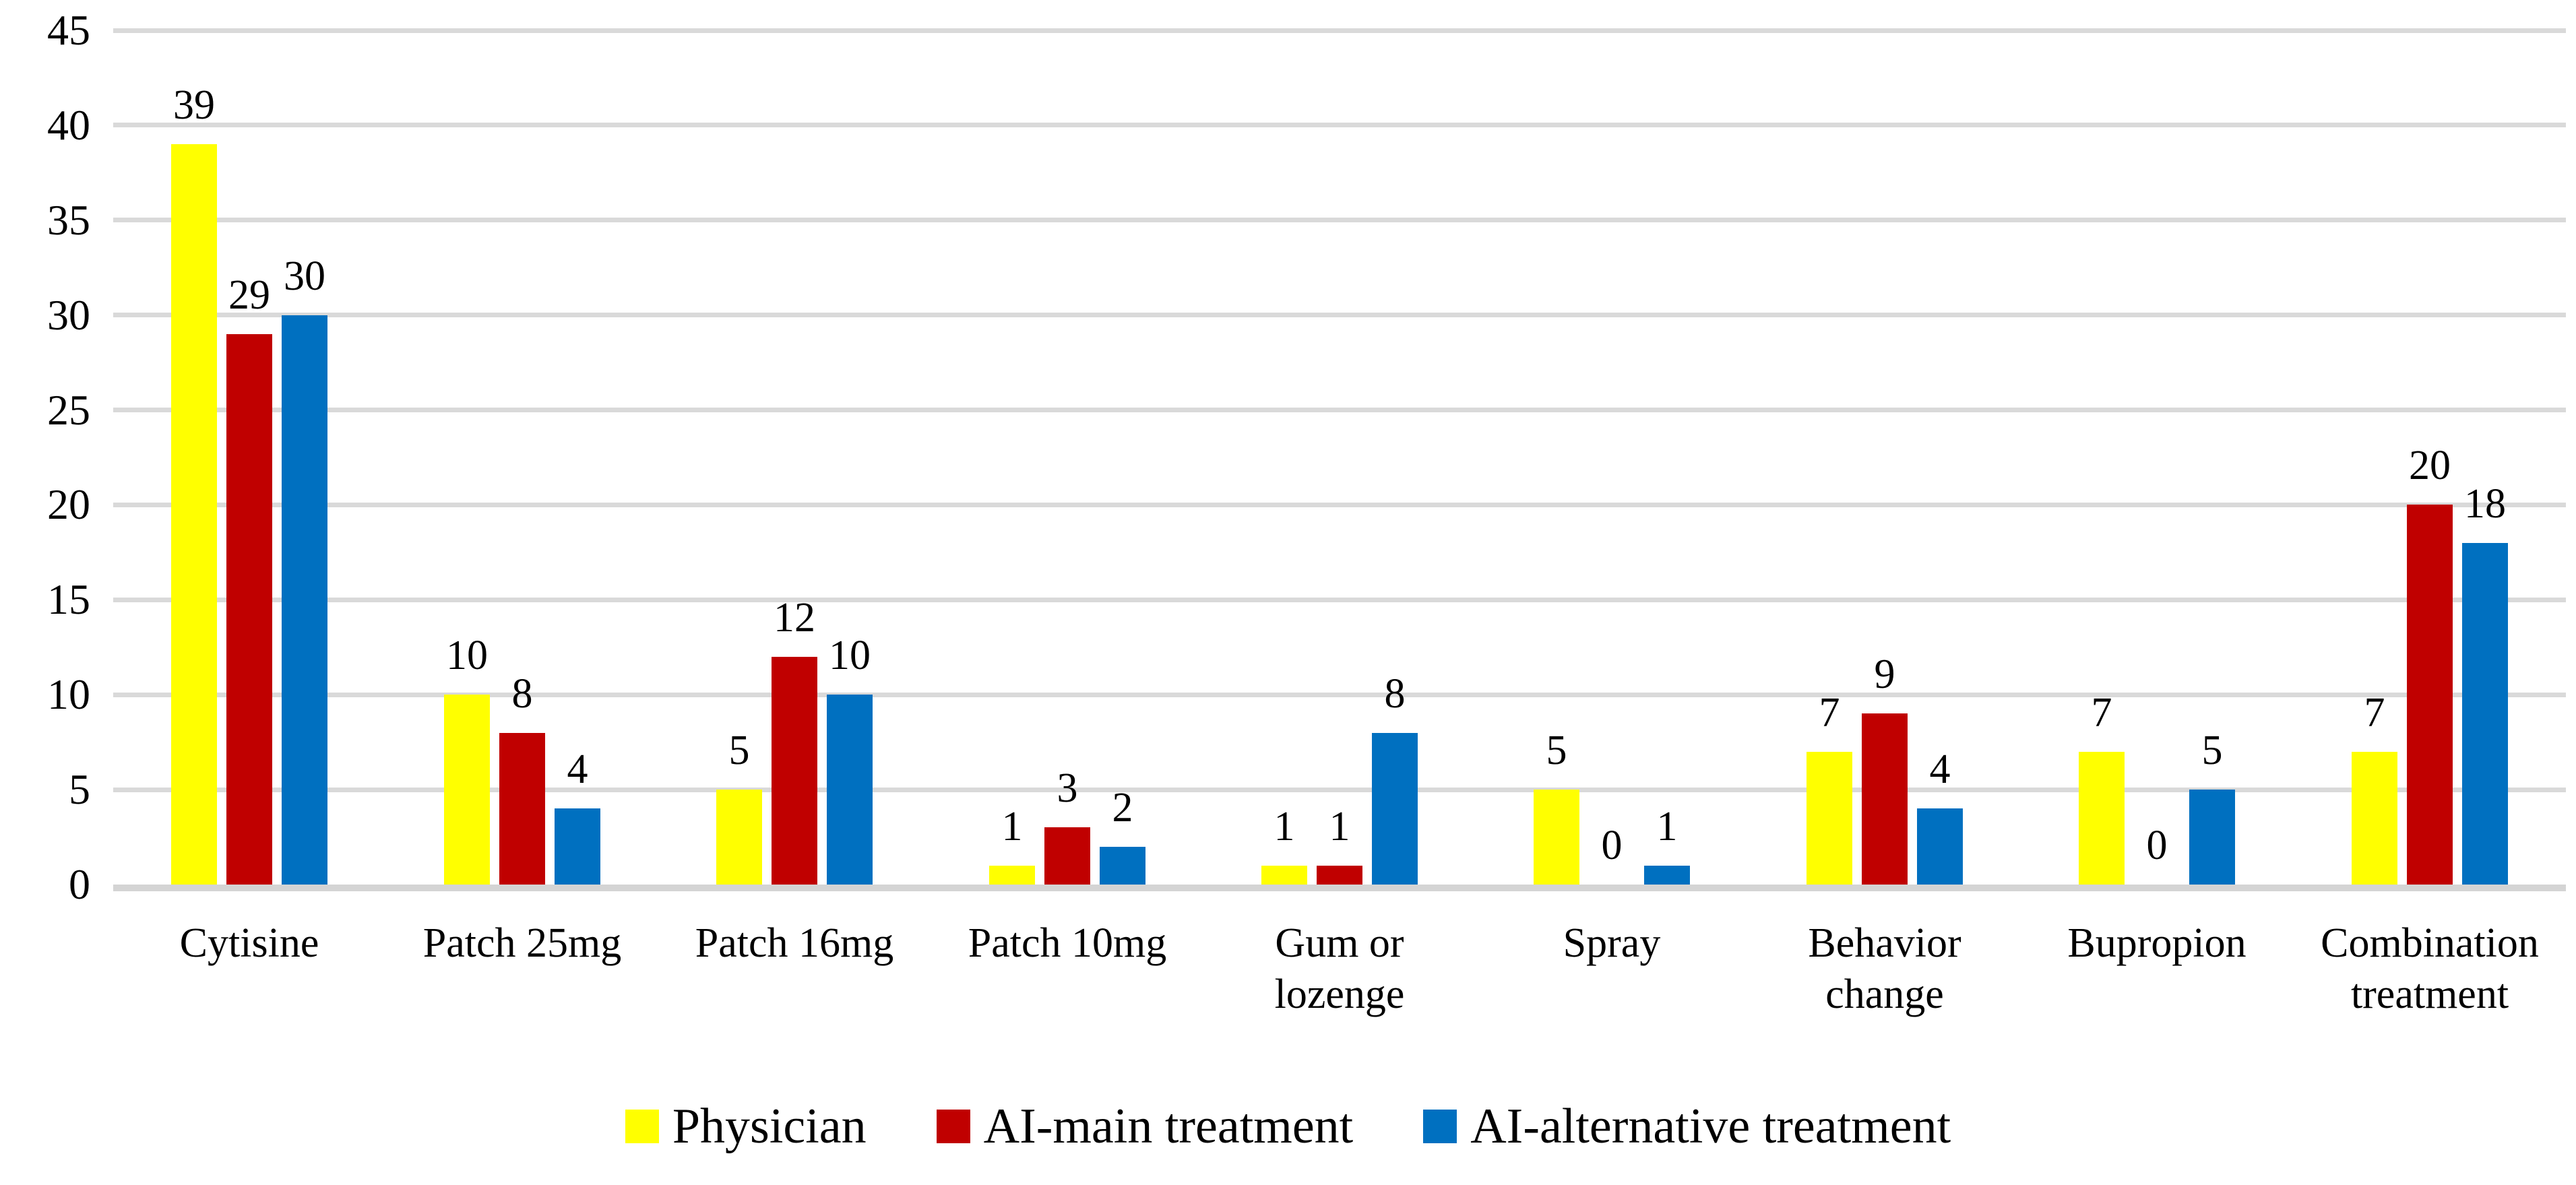  I want to click on category-label: Behavior change, so click(1884, 968).